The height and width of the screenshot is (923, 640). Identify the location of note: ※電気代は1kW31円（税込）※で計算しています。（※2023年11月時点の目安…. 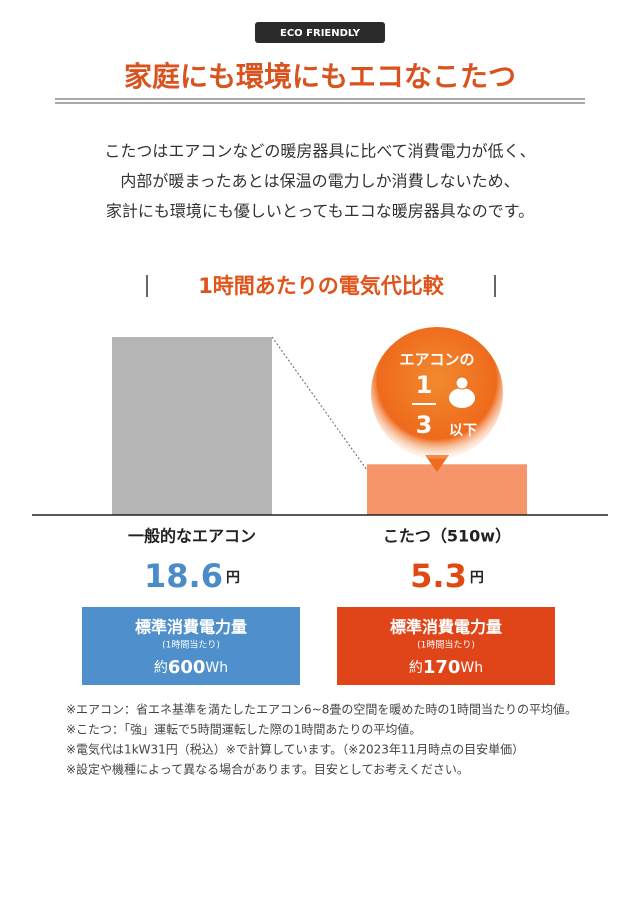
(295, 749).